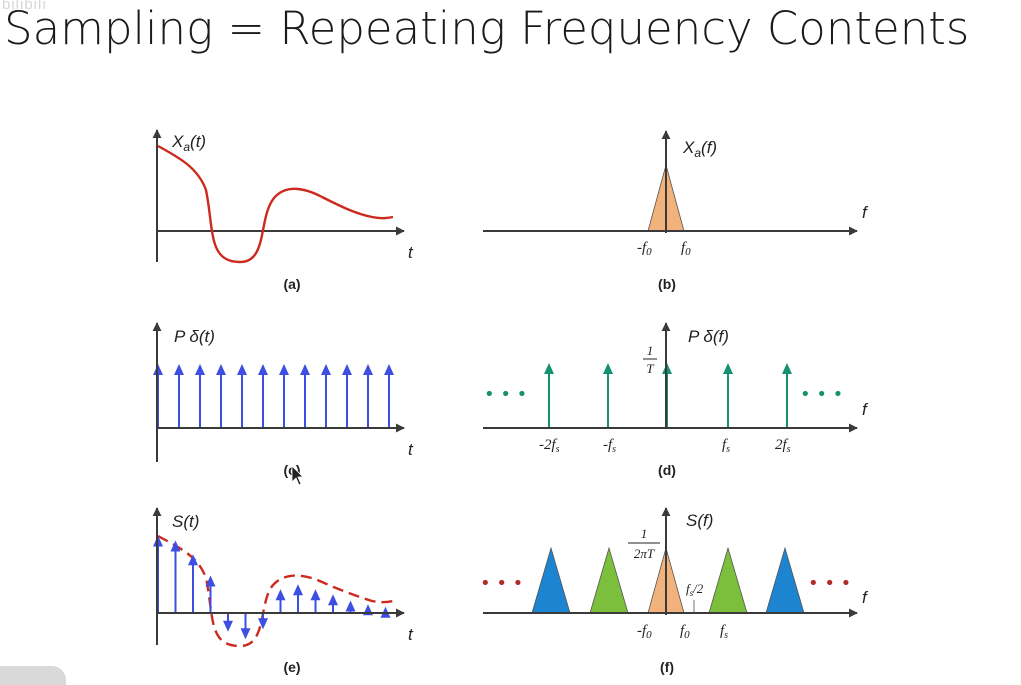 This screenshot has width=1021, height=685. What do you see at coordinates (185, 521) in the screenshot?
I see `panel-e-ylabel: S(t)` at bounding box center [185, 521].